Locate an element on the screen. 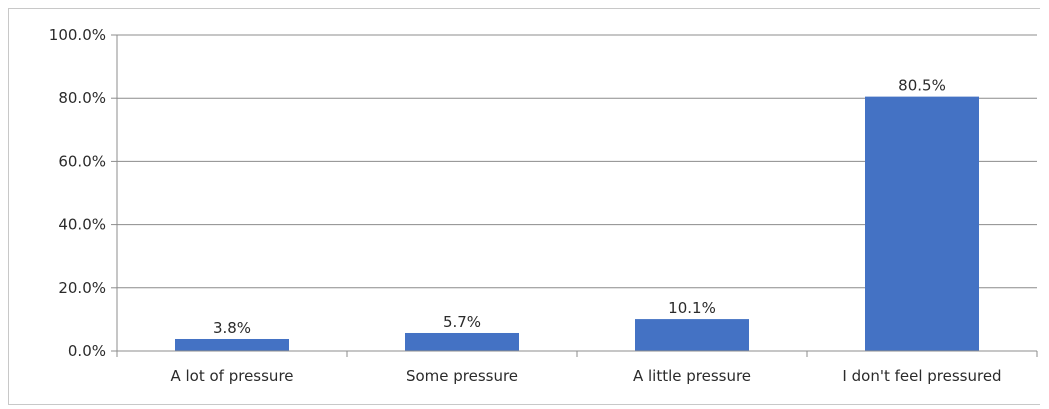 The height and width of the screenshot is (409, 1049). category-label: Some pressure is located at coordinates (462, 376).